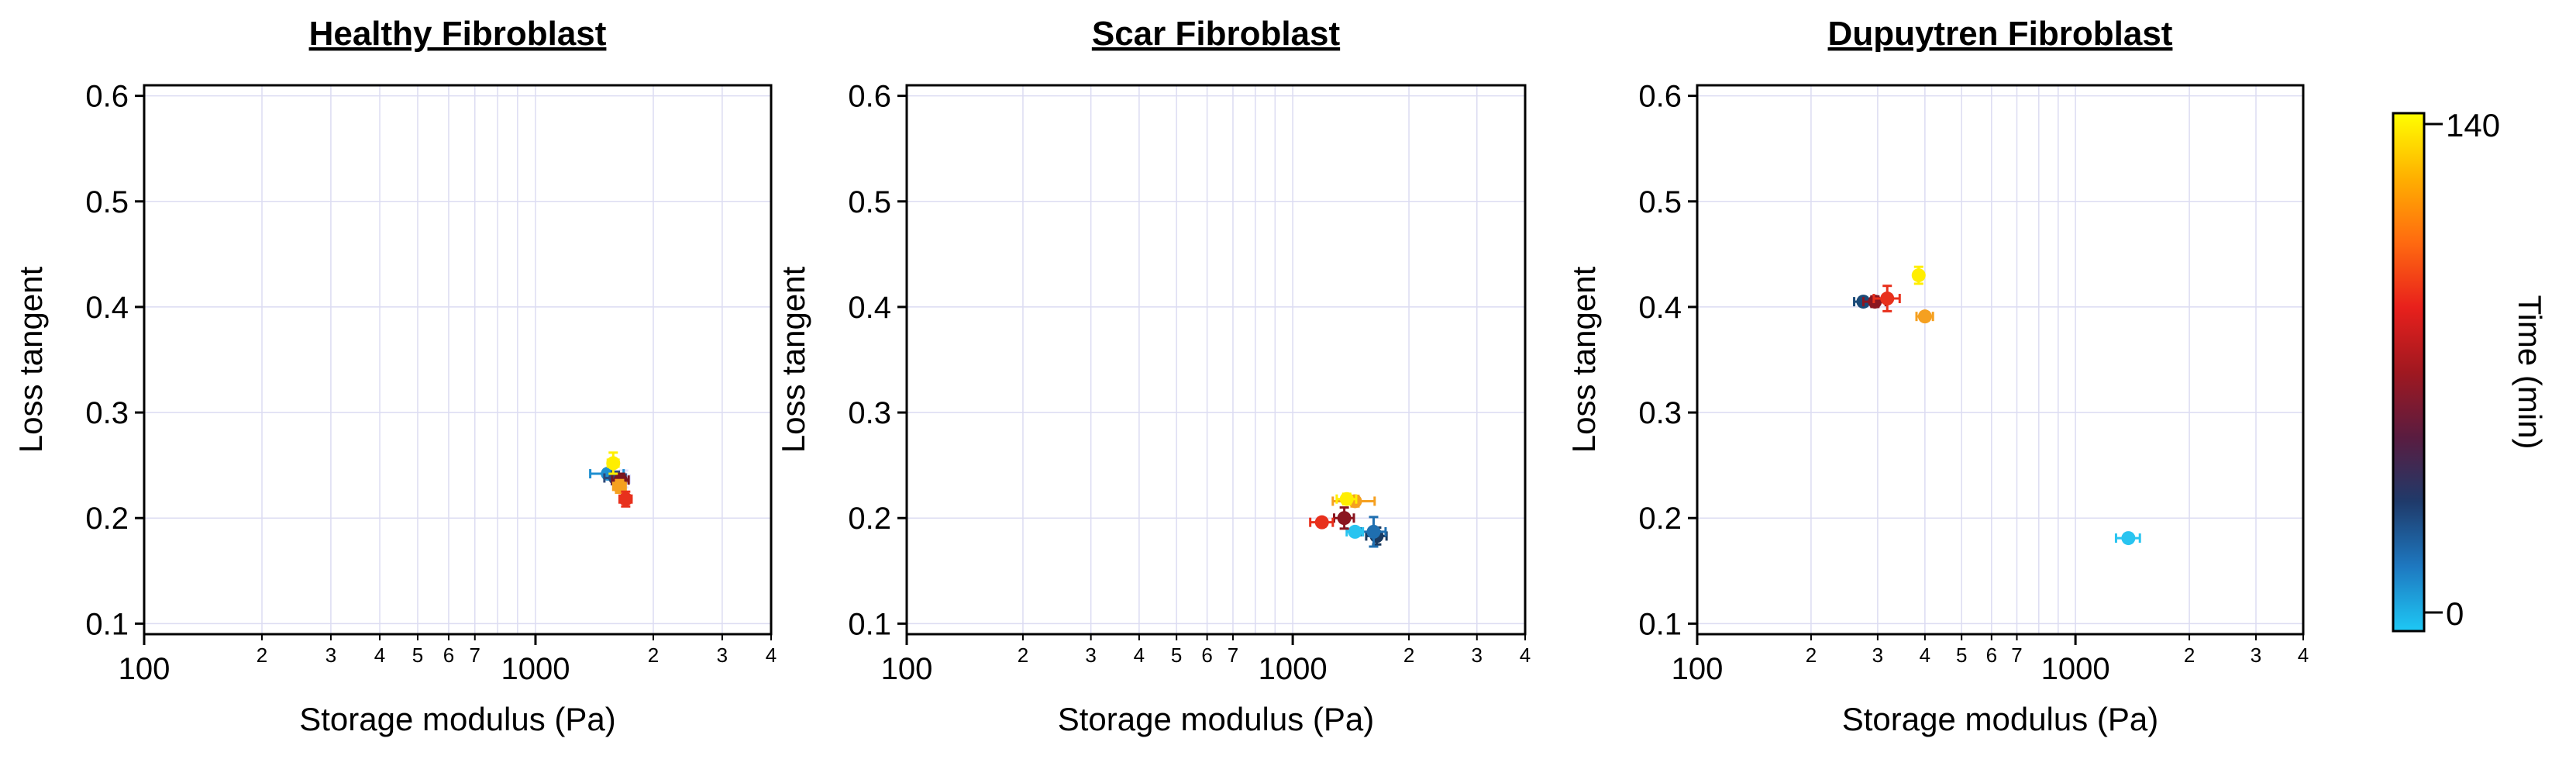  What do you see at coordinates (458, 34) in the screenshot?
I see `chart-title: Healthy Fibroblast` at bounding box center [458, 34].